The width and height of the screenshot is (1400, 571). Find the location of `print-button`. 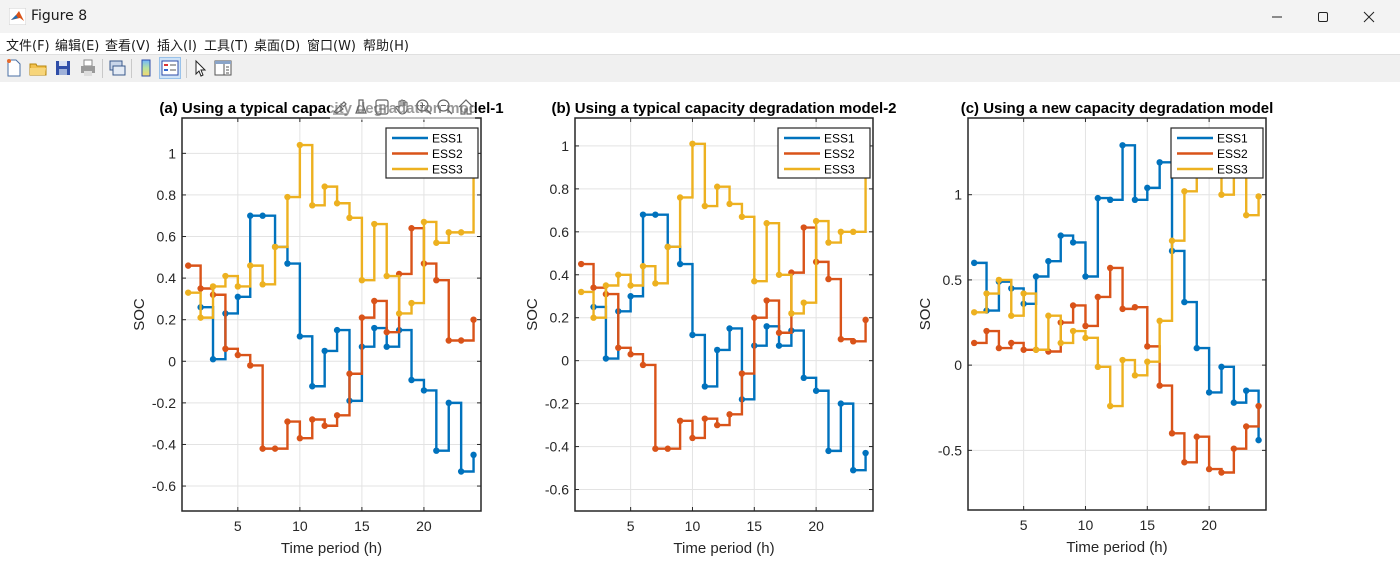

print-button is located at coordinates (88, 68).